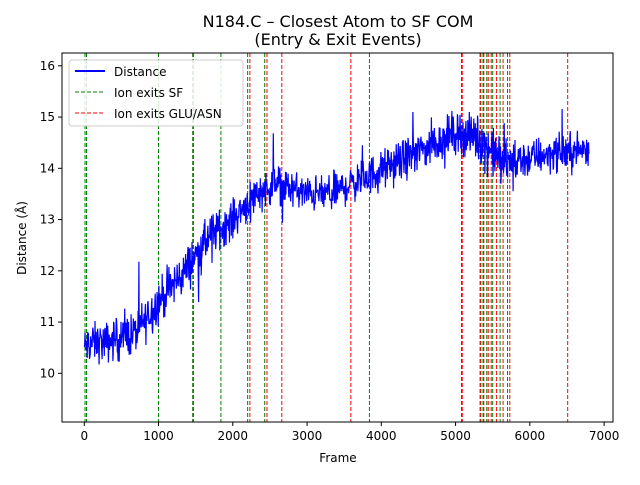  What do you see at coordinates (337, 39) in the screenshot?
I see `chart-title-line2: (Entry & Exit Events)` at bounding box center [337, 39].